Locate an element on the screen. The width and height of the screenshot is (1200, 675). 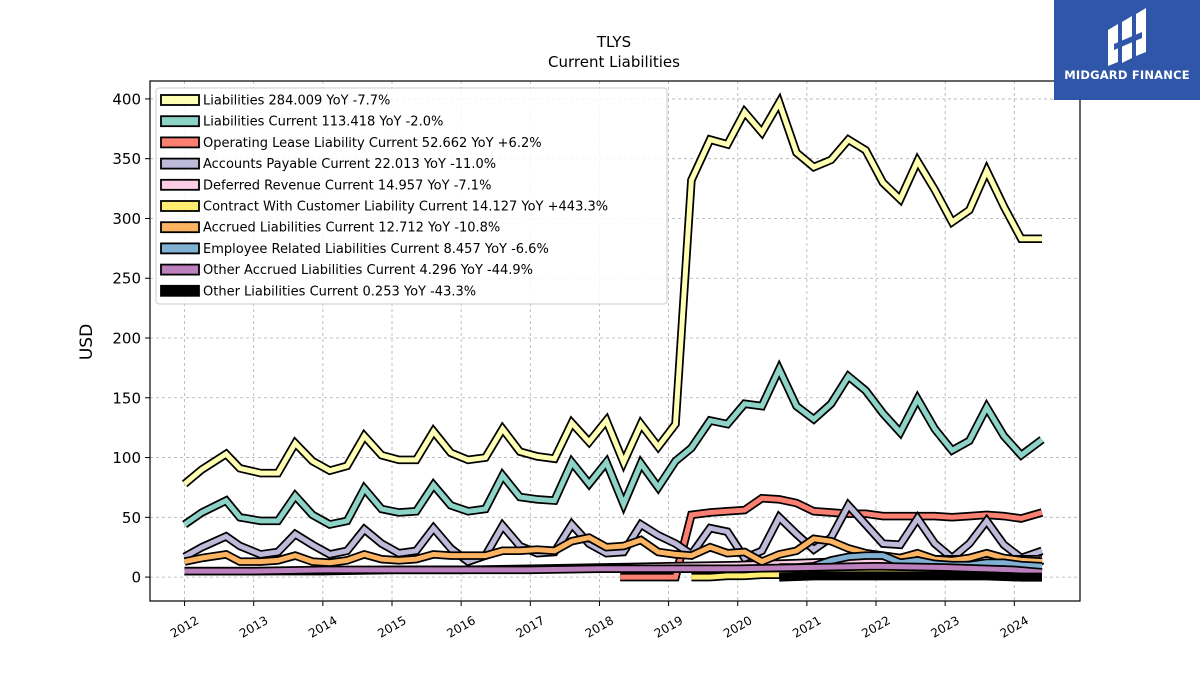
y-tick-label: 150 is located at coordinates (126, 398).